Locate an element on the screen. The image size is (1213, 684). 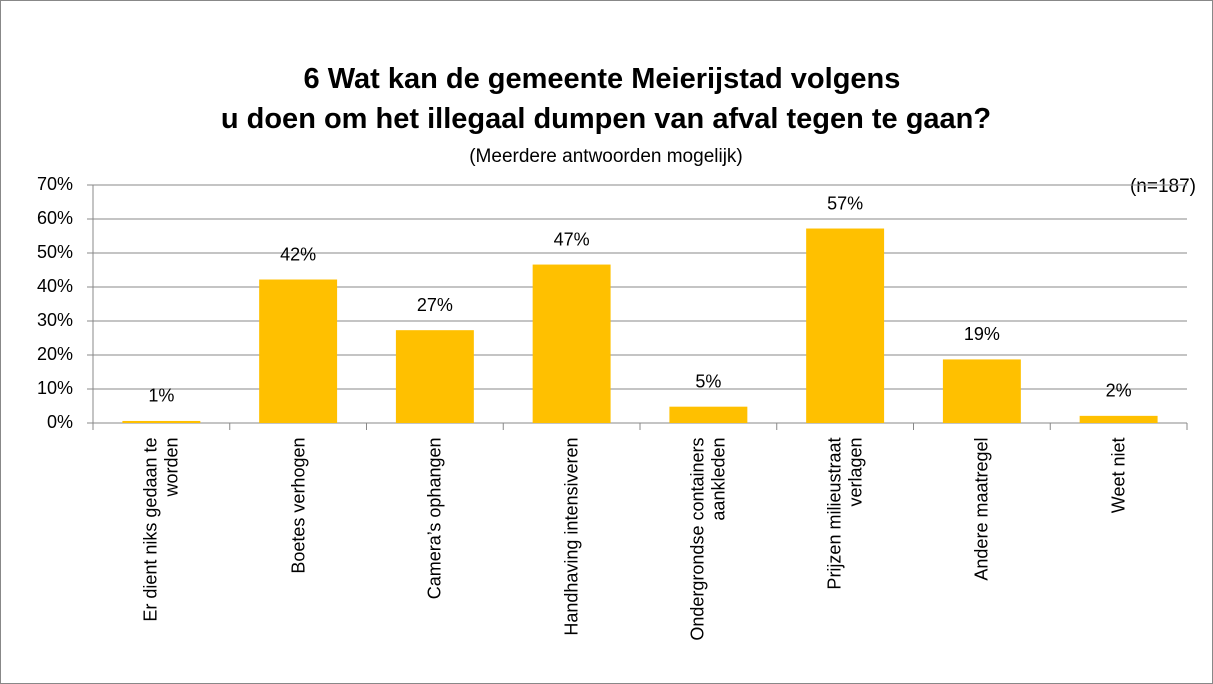
x-tick-label: Prijzen milieustraat verlagen is located at coordinates (845, 513).